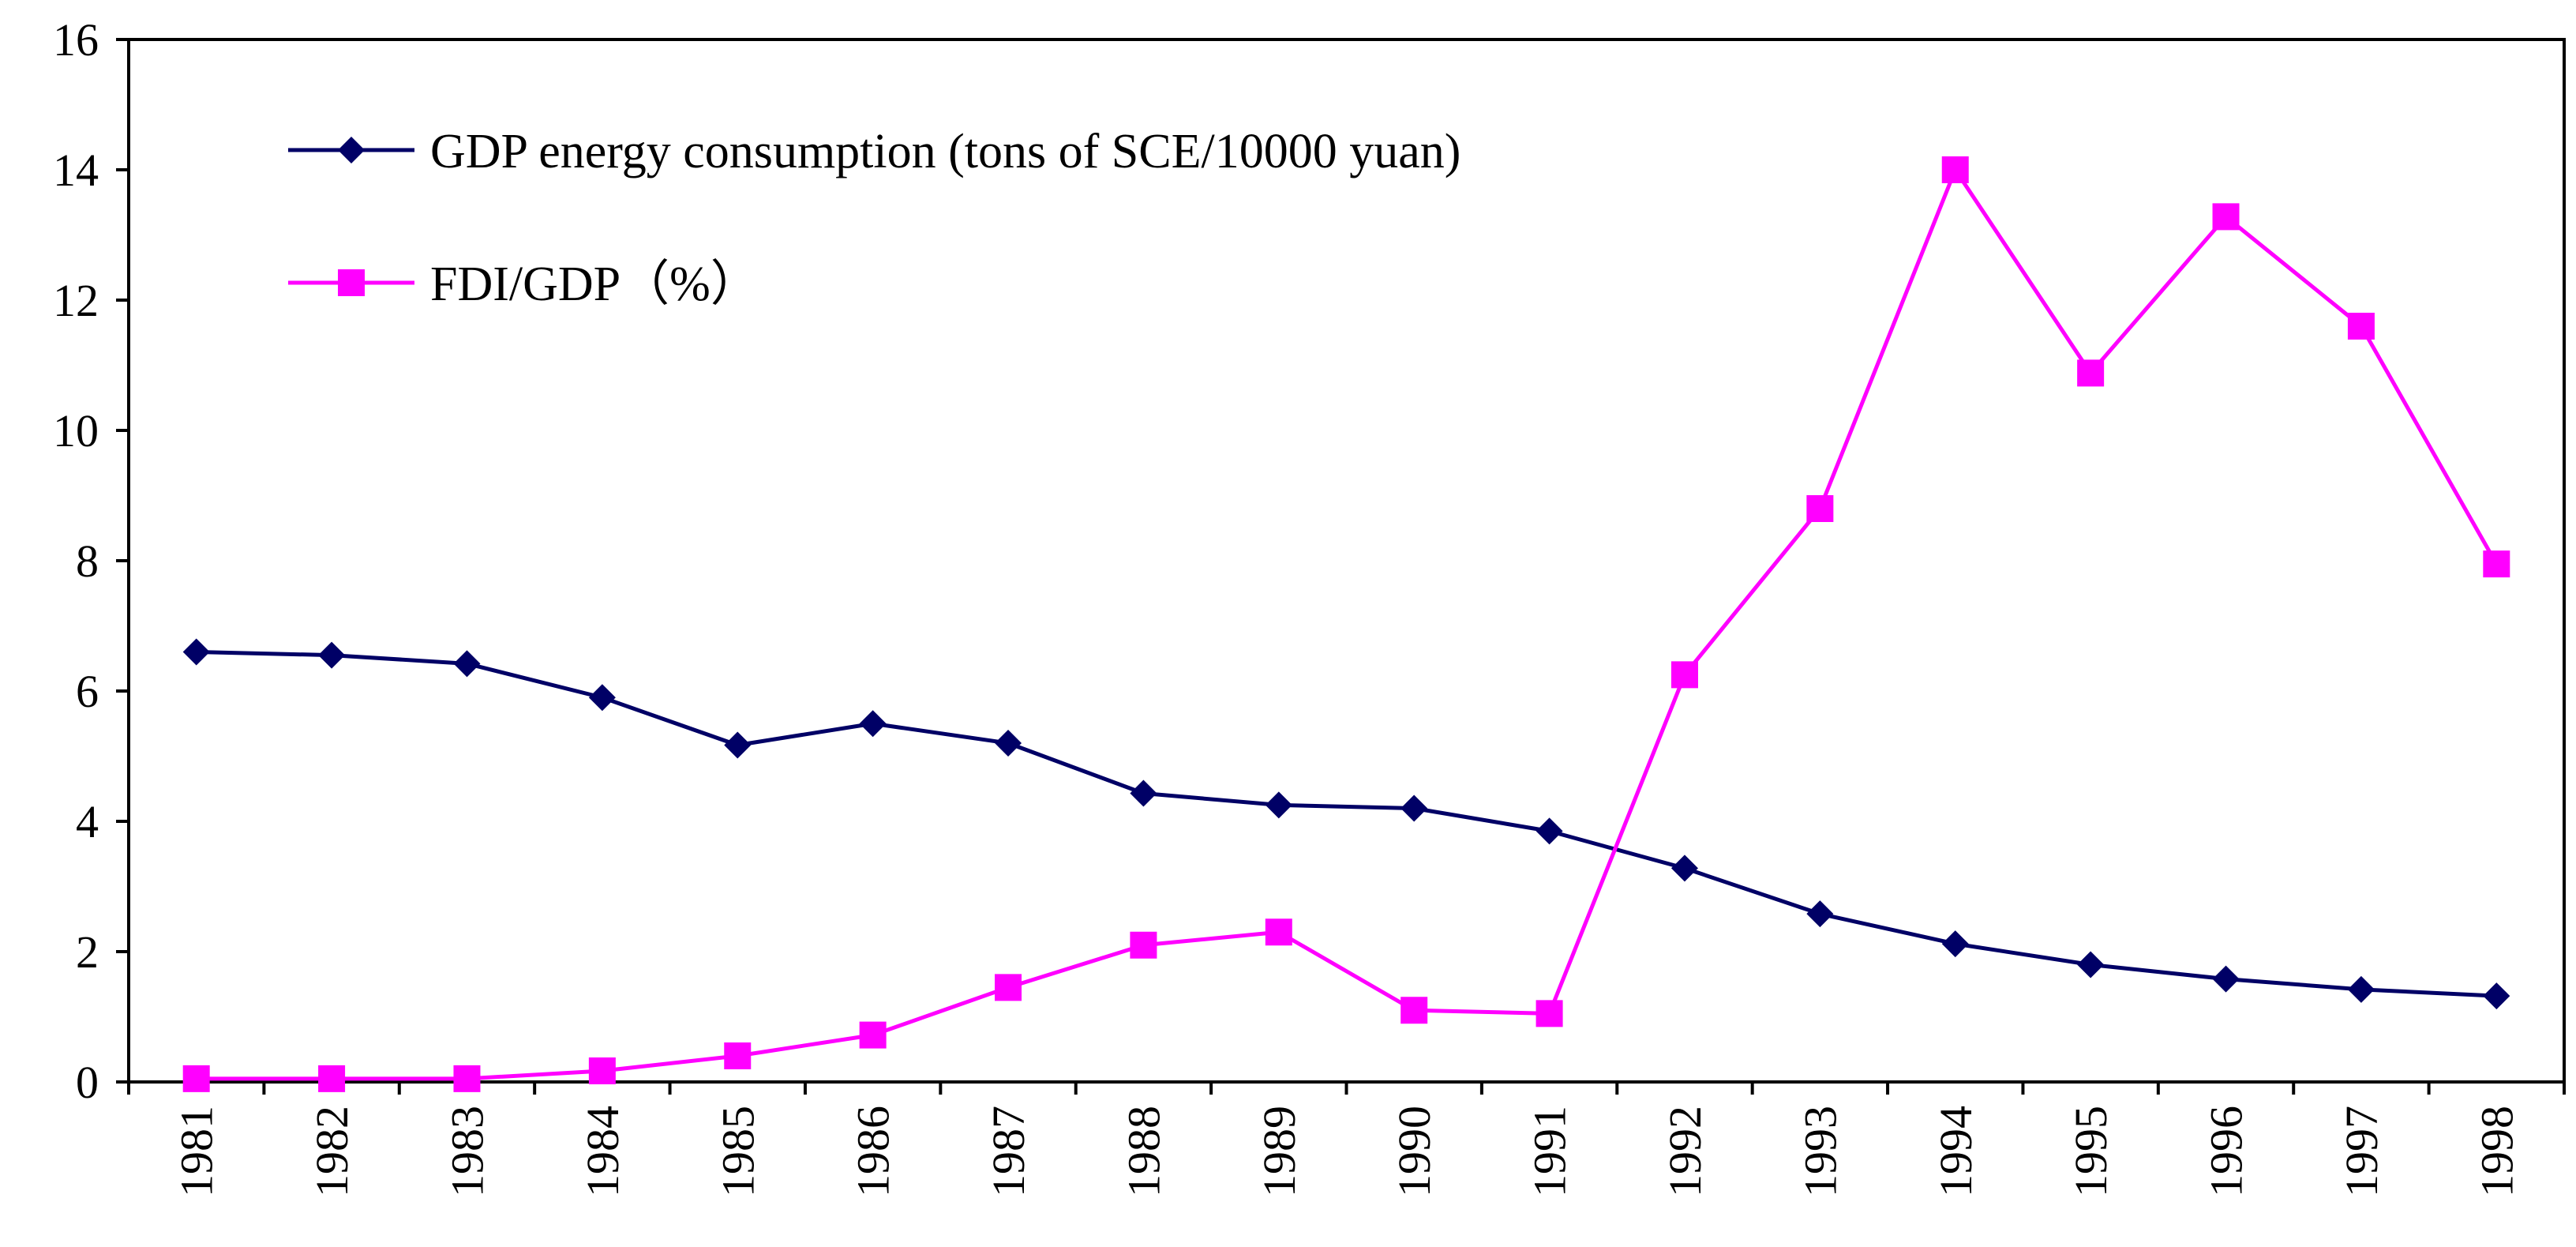 This screenshot has width=2576, height=1247. What do you see at coordinates (602, 1151) in the screenshot?
I see `x-tick-label: 1984` at bounding box center [602, 1151].